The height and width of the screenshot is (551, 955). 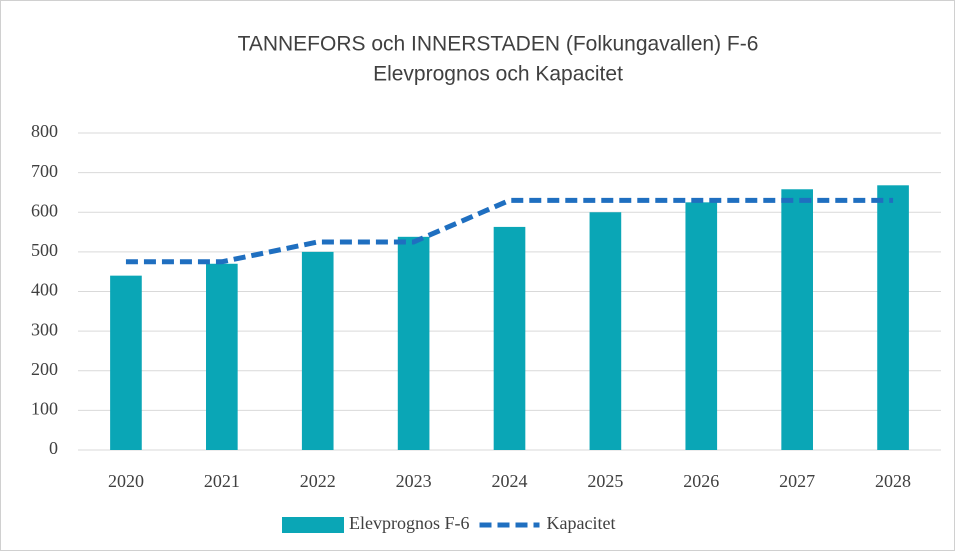 What do you see at coordinates (44, 329) in the screenshot?
I see `y-tick-label: 300` at bounding box center [44, 329].